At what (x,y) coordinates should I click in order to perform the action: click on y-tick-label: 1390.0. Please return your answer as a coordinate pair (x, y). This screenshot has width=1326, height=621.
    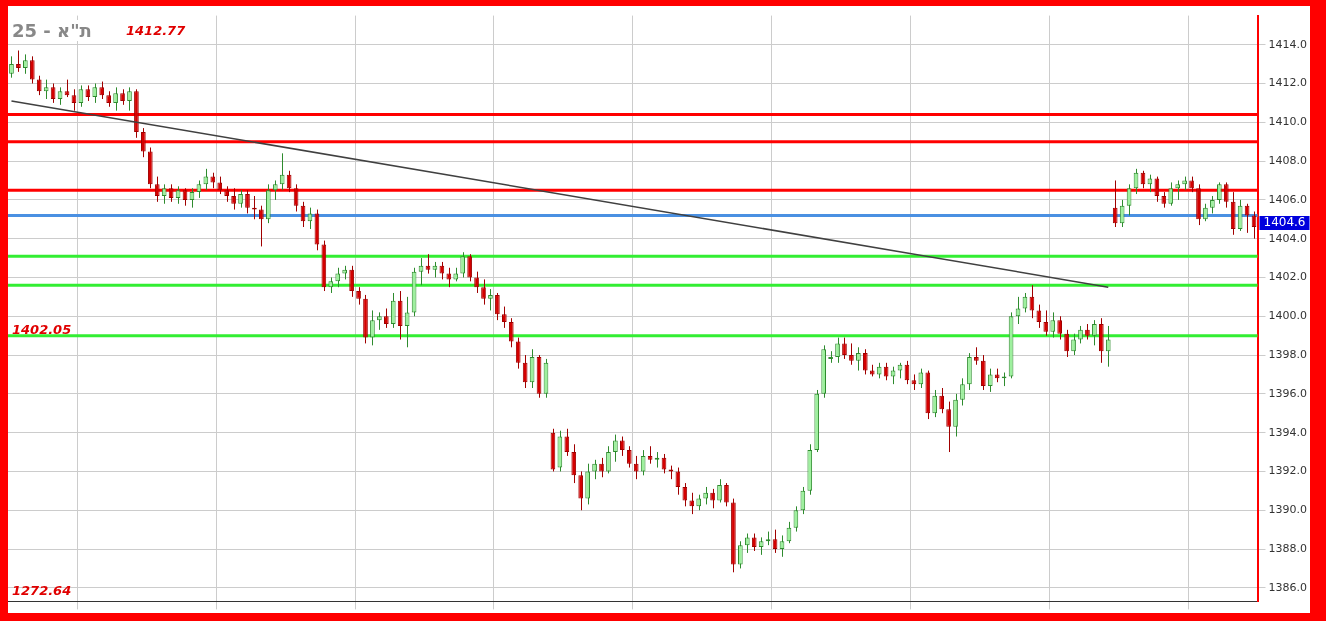
    Looking at the image, I should click on (1288, 510).